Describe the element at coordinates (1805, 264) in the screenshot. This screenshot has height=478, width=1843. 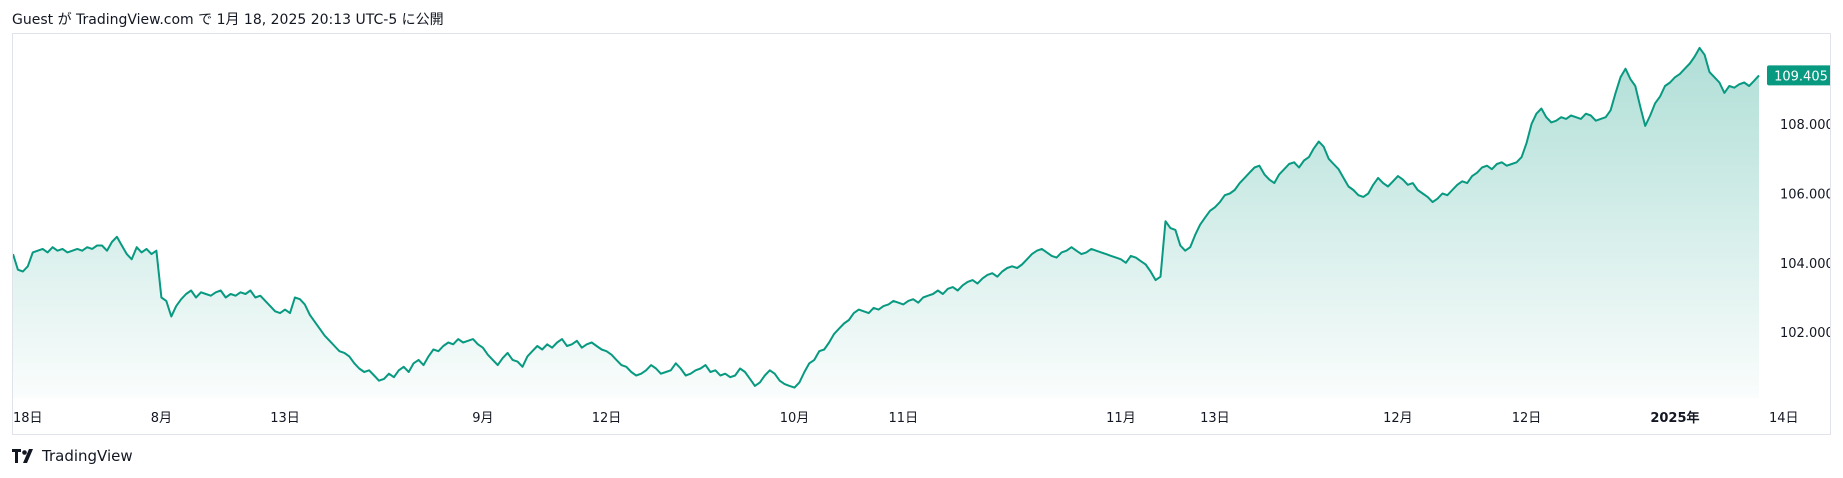
I see `y-tick-label: 104.000` at that location.